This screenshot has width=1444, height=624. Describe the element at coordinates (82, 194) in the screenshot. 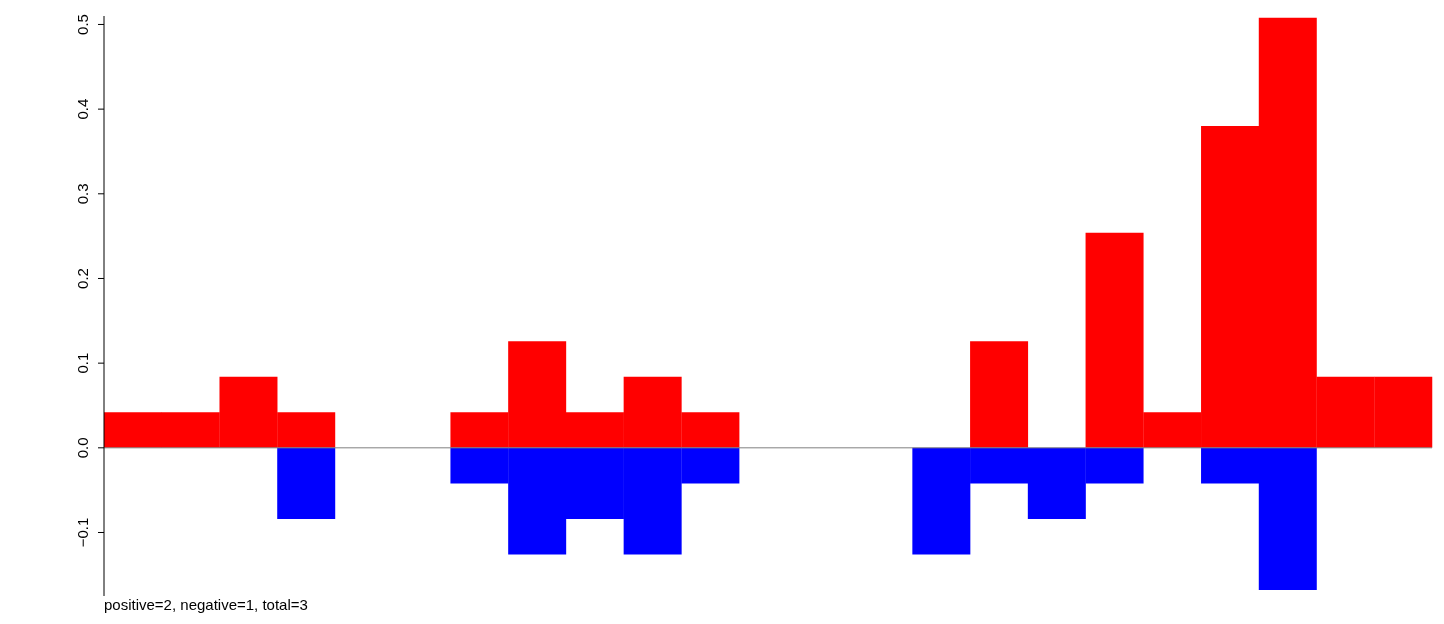

I see `y-tick-label: 0.3` at that location.